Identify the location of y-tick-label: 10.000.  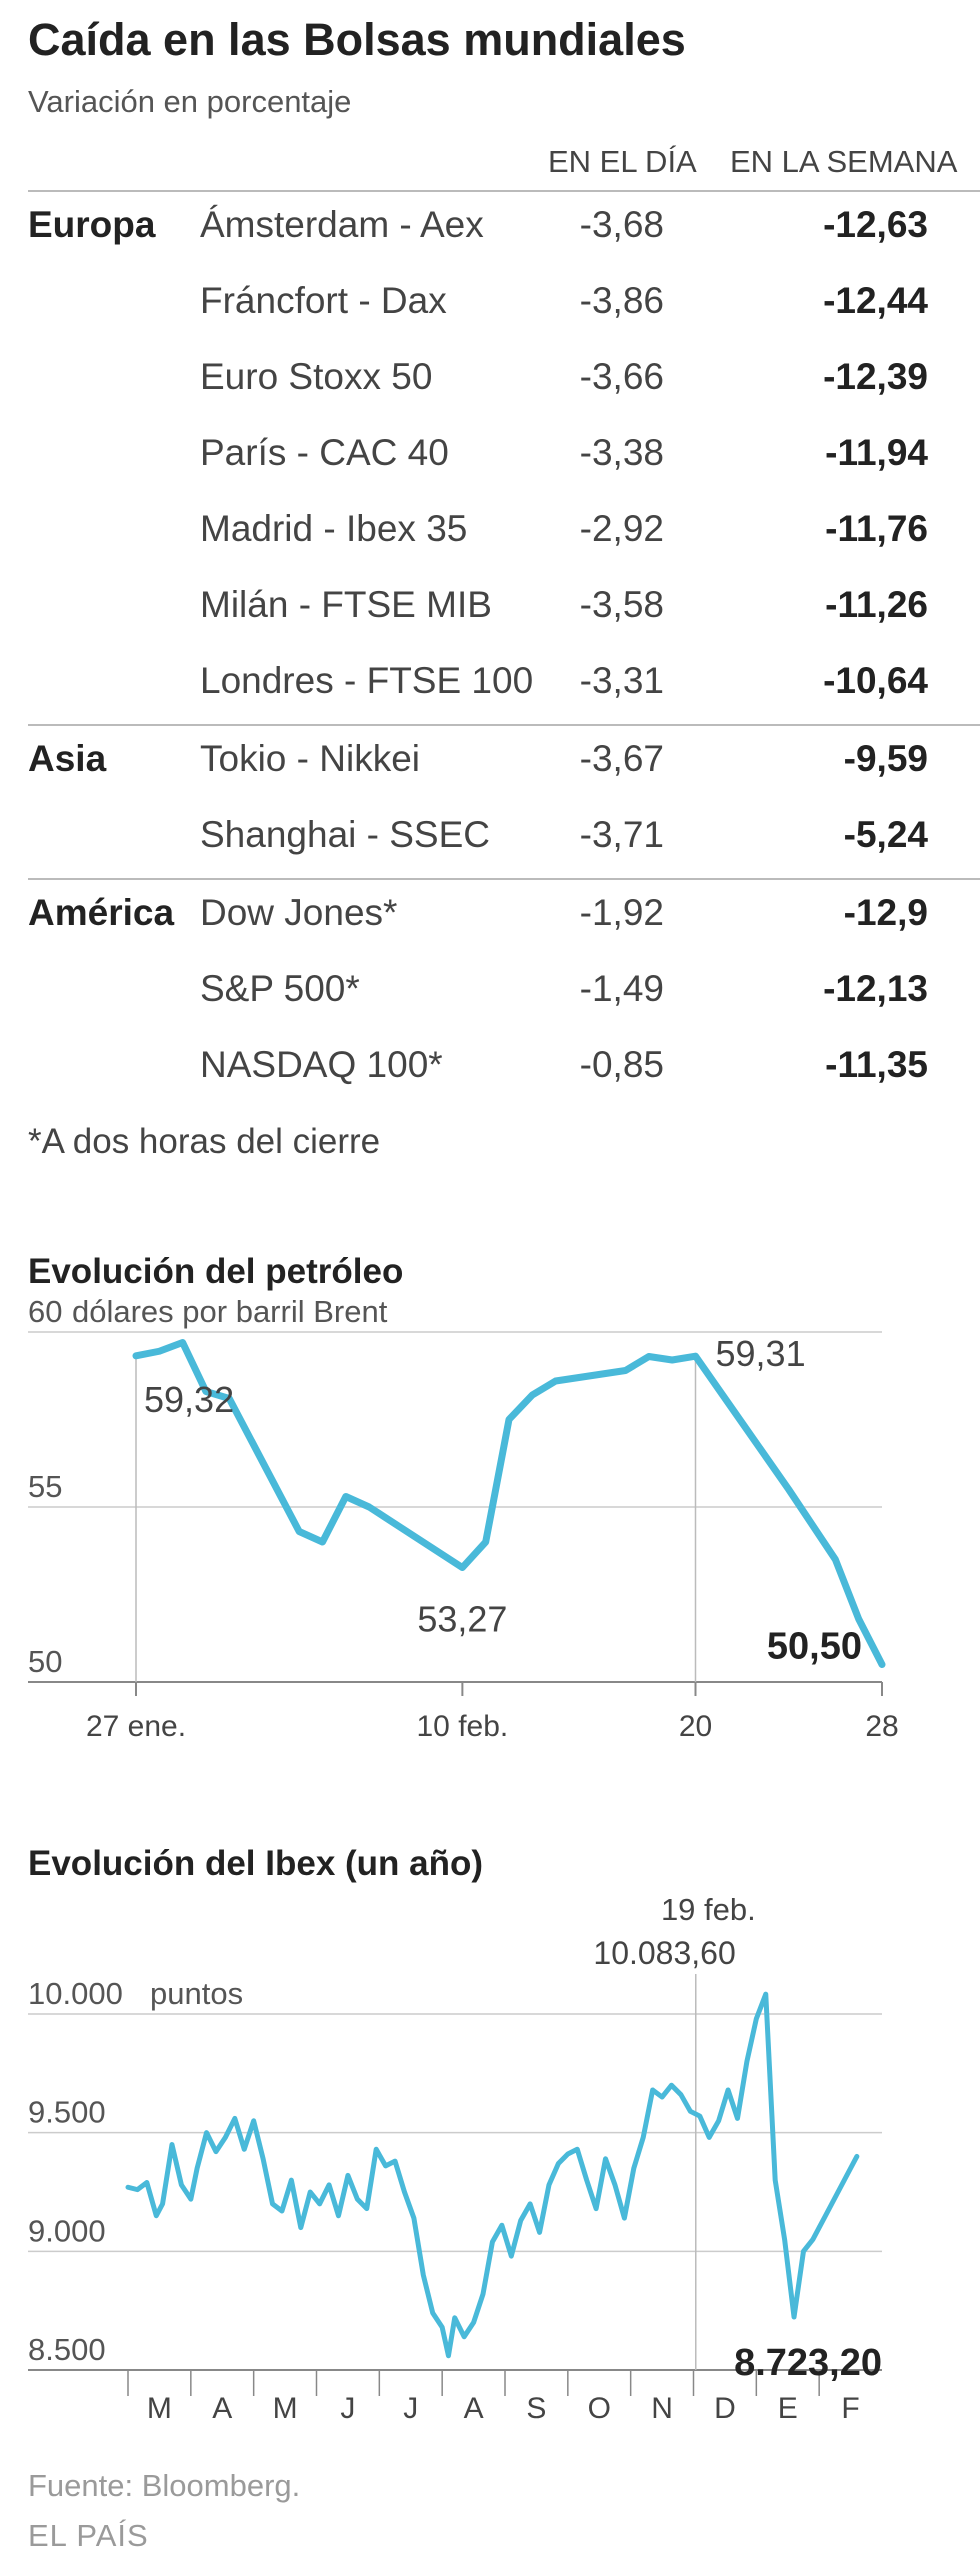
(75, 1993).